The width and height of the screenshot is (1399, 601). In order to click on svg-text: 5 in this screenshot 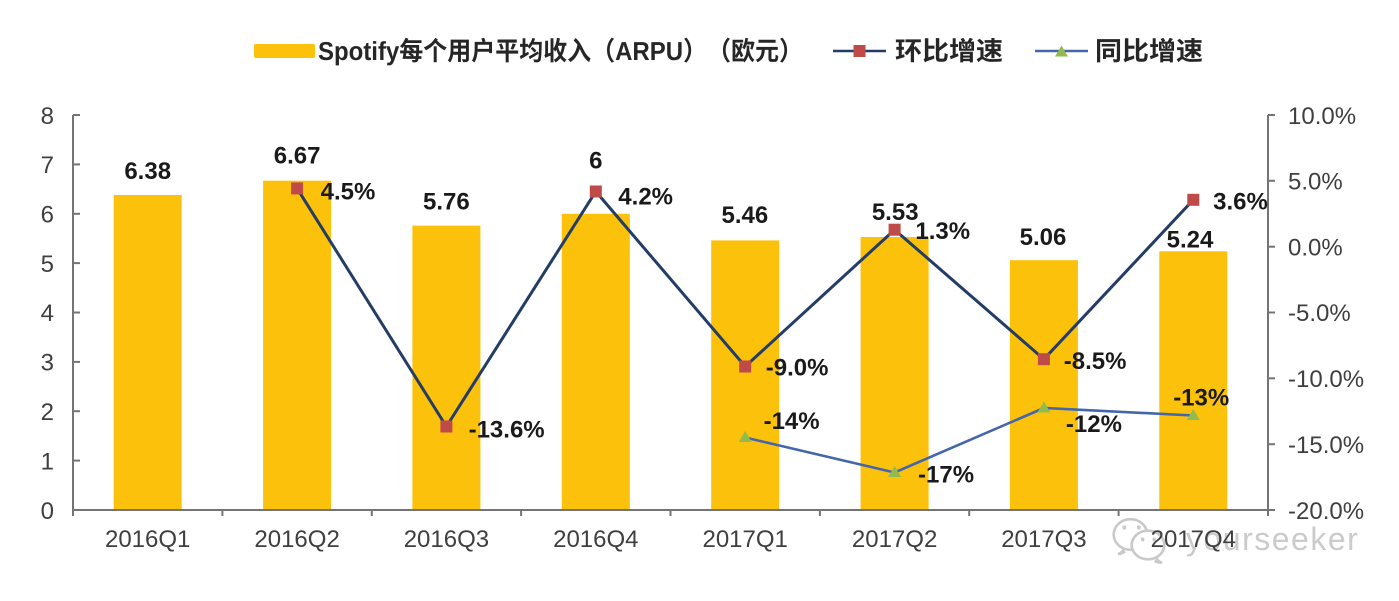, I will do `click(47, 264)`.